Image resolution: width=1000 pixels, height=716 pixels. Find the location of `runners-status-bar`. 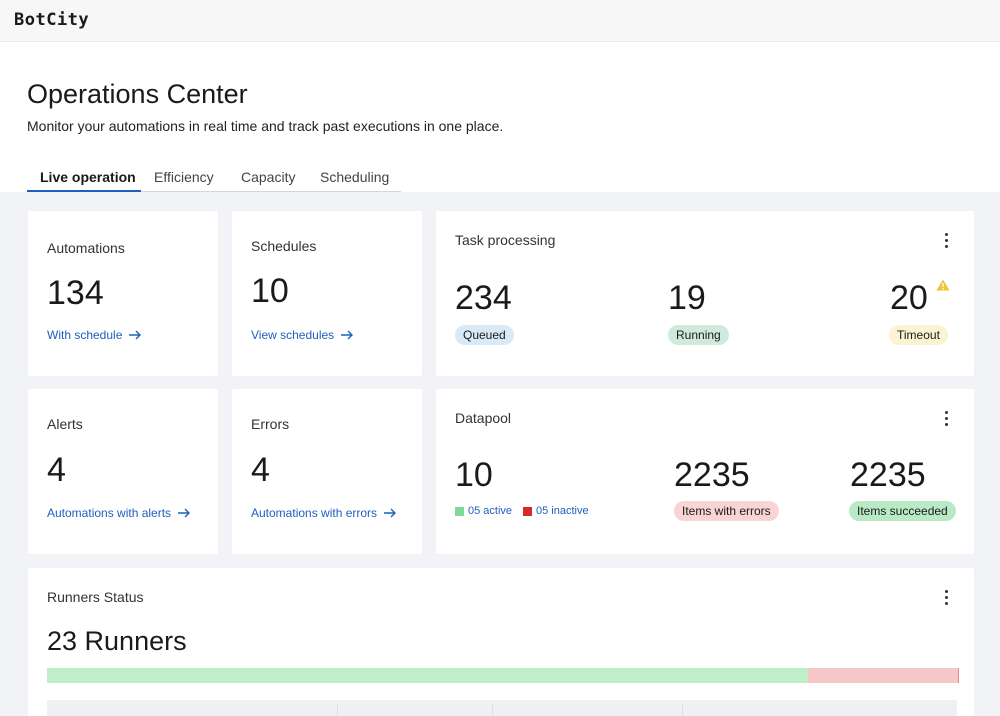

runners-status-bar is located at coordinates (503, 675).